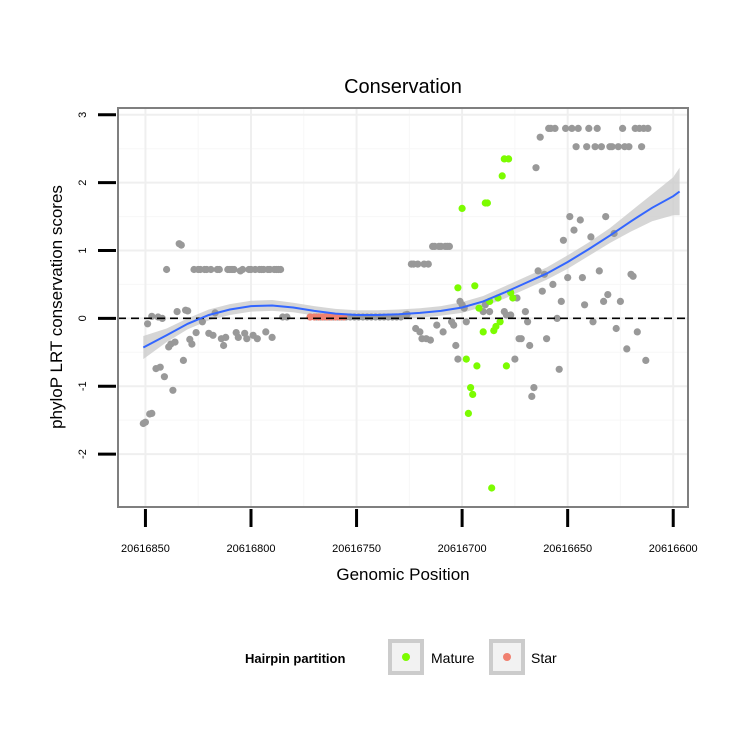 This screenshot has height=750, width=750. Describe the element at coordinates (402, 574) in the screenshot. I see `x-axis-label: Genomic Position` at that location.